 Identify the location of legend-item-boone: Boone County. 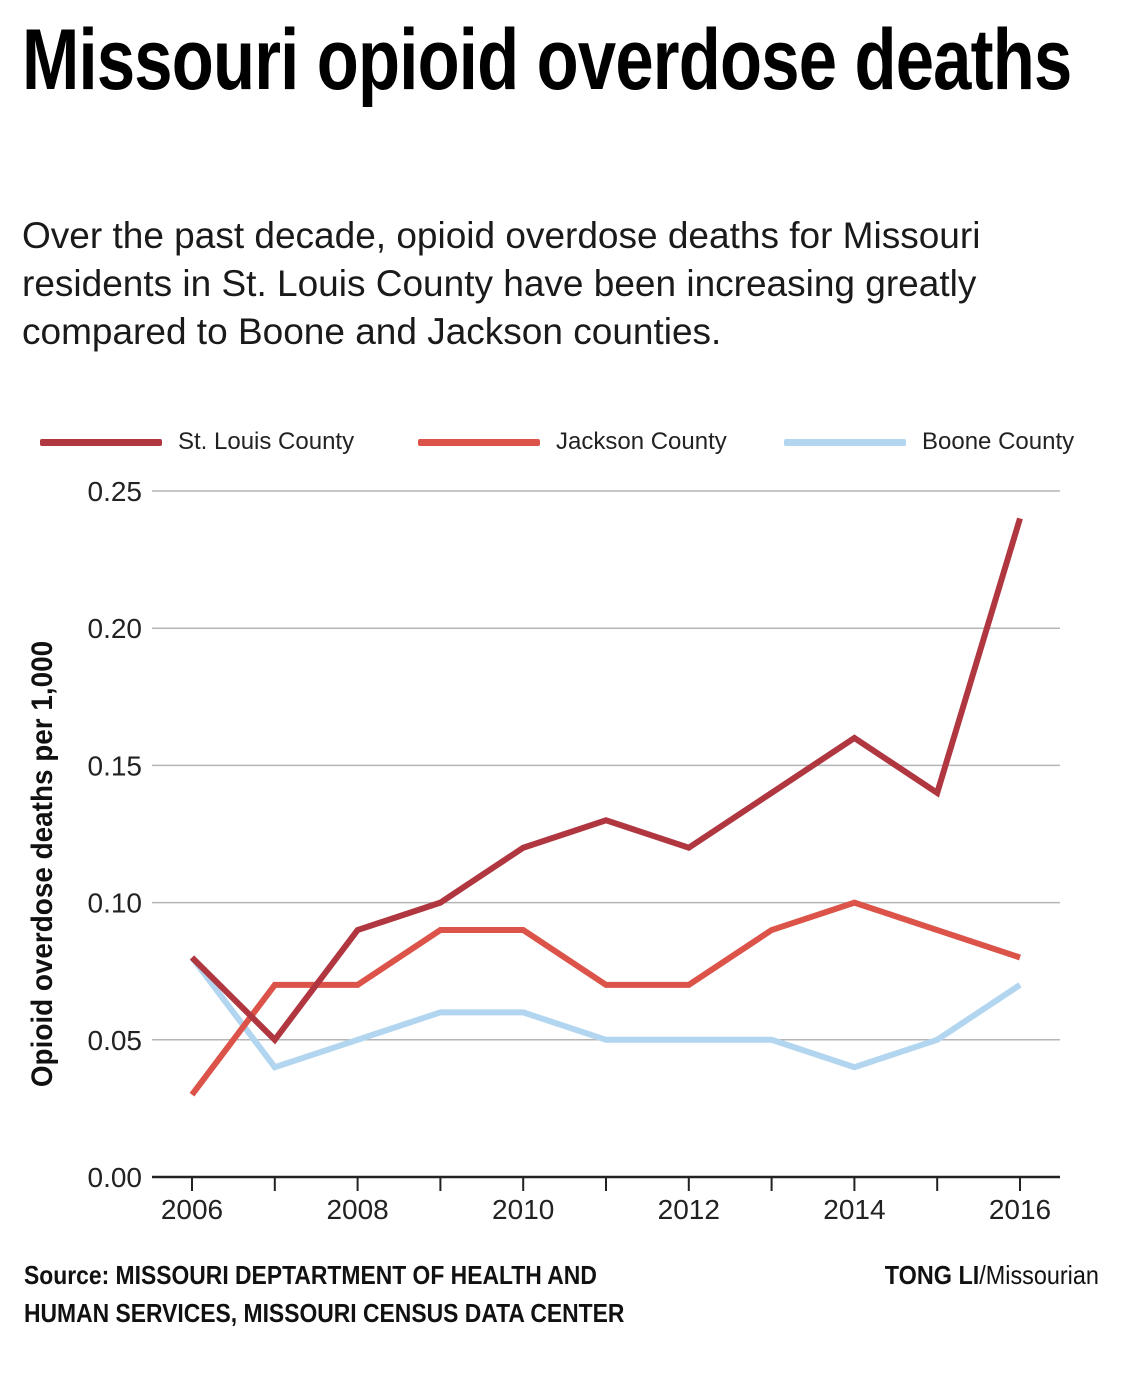
(929, 442).